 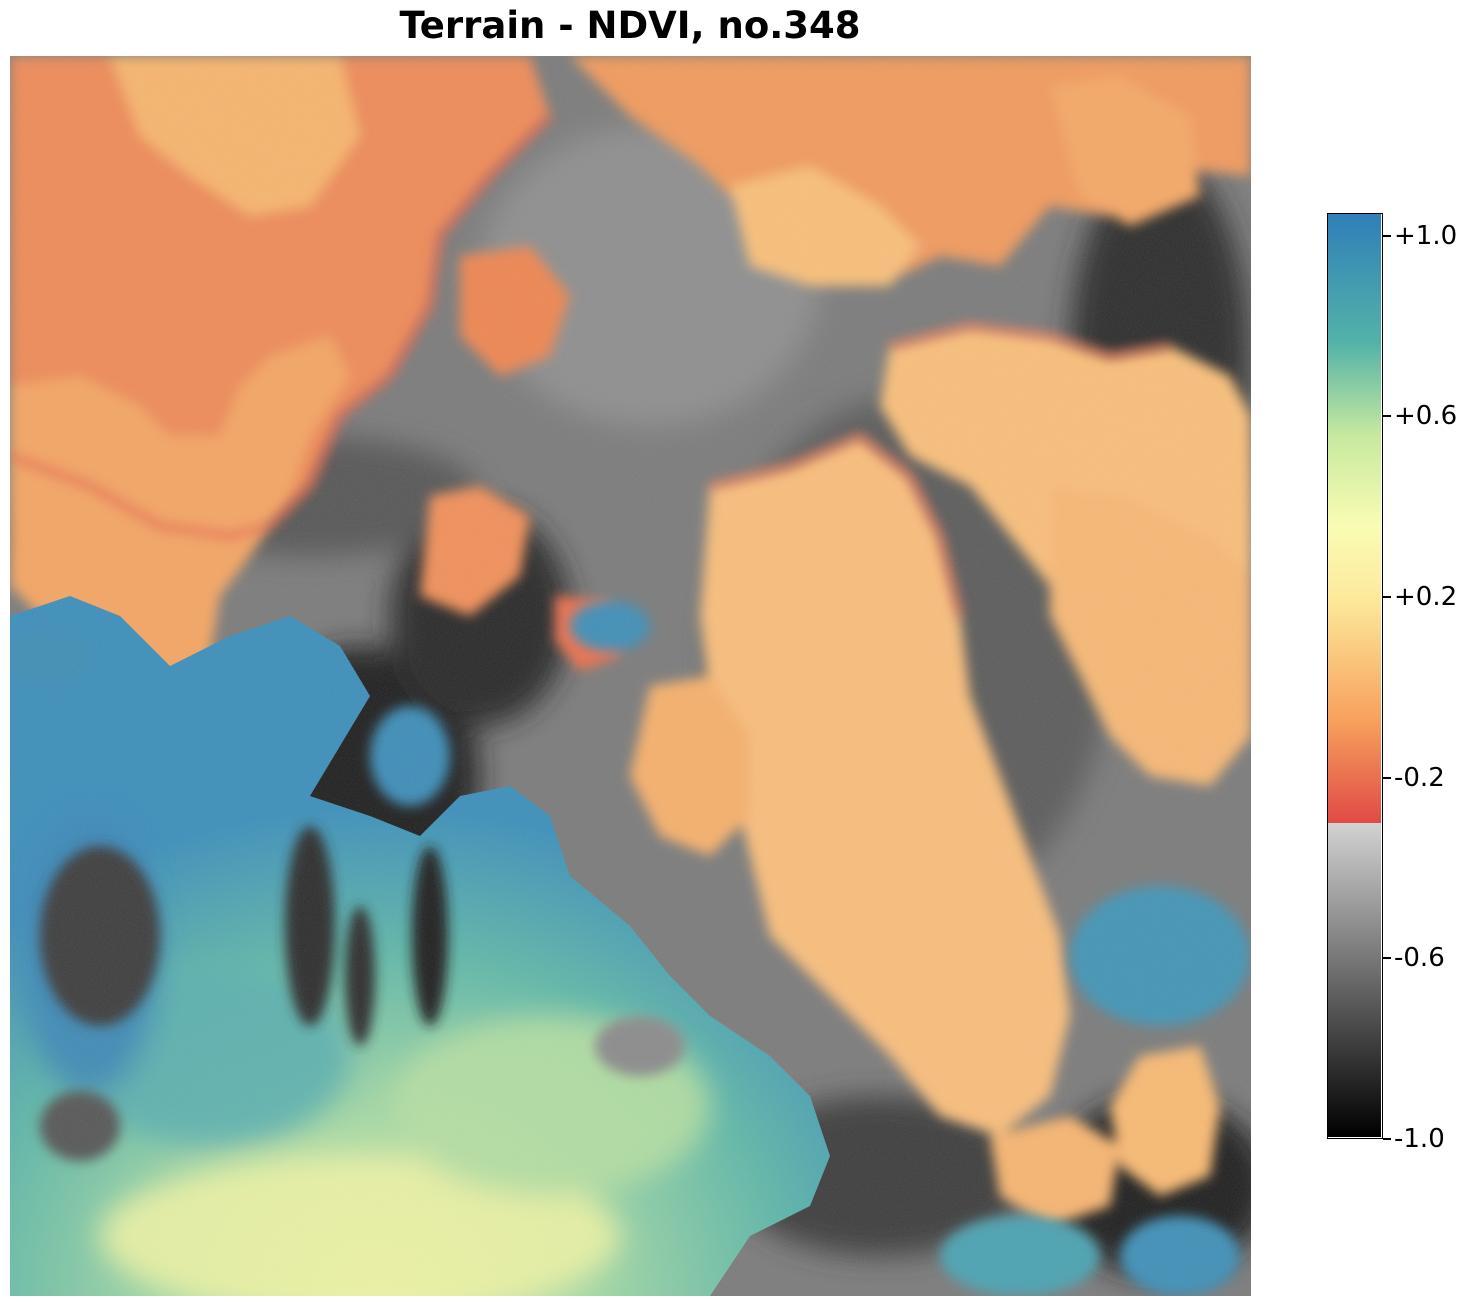 I want to click on colorbar-tick-label: -1.0, so click(x=1419, y=1139).